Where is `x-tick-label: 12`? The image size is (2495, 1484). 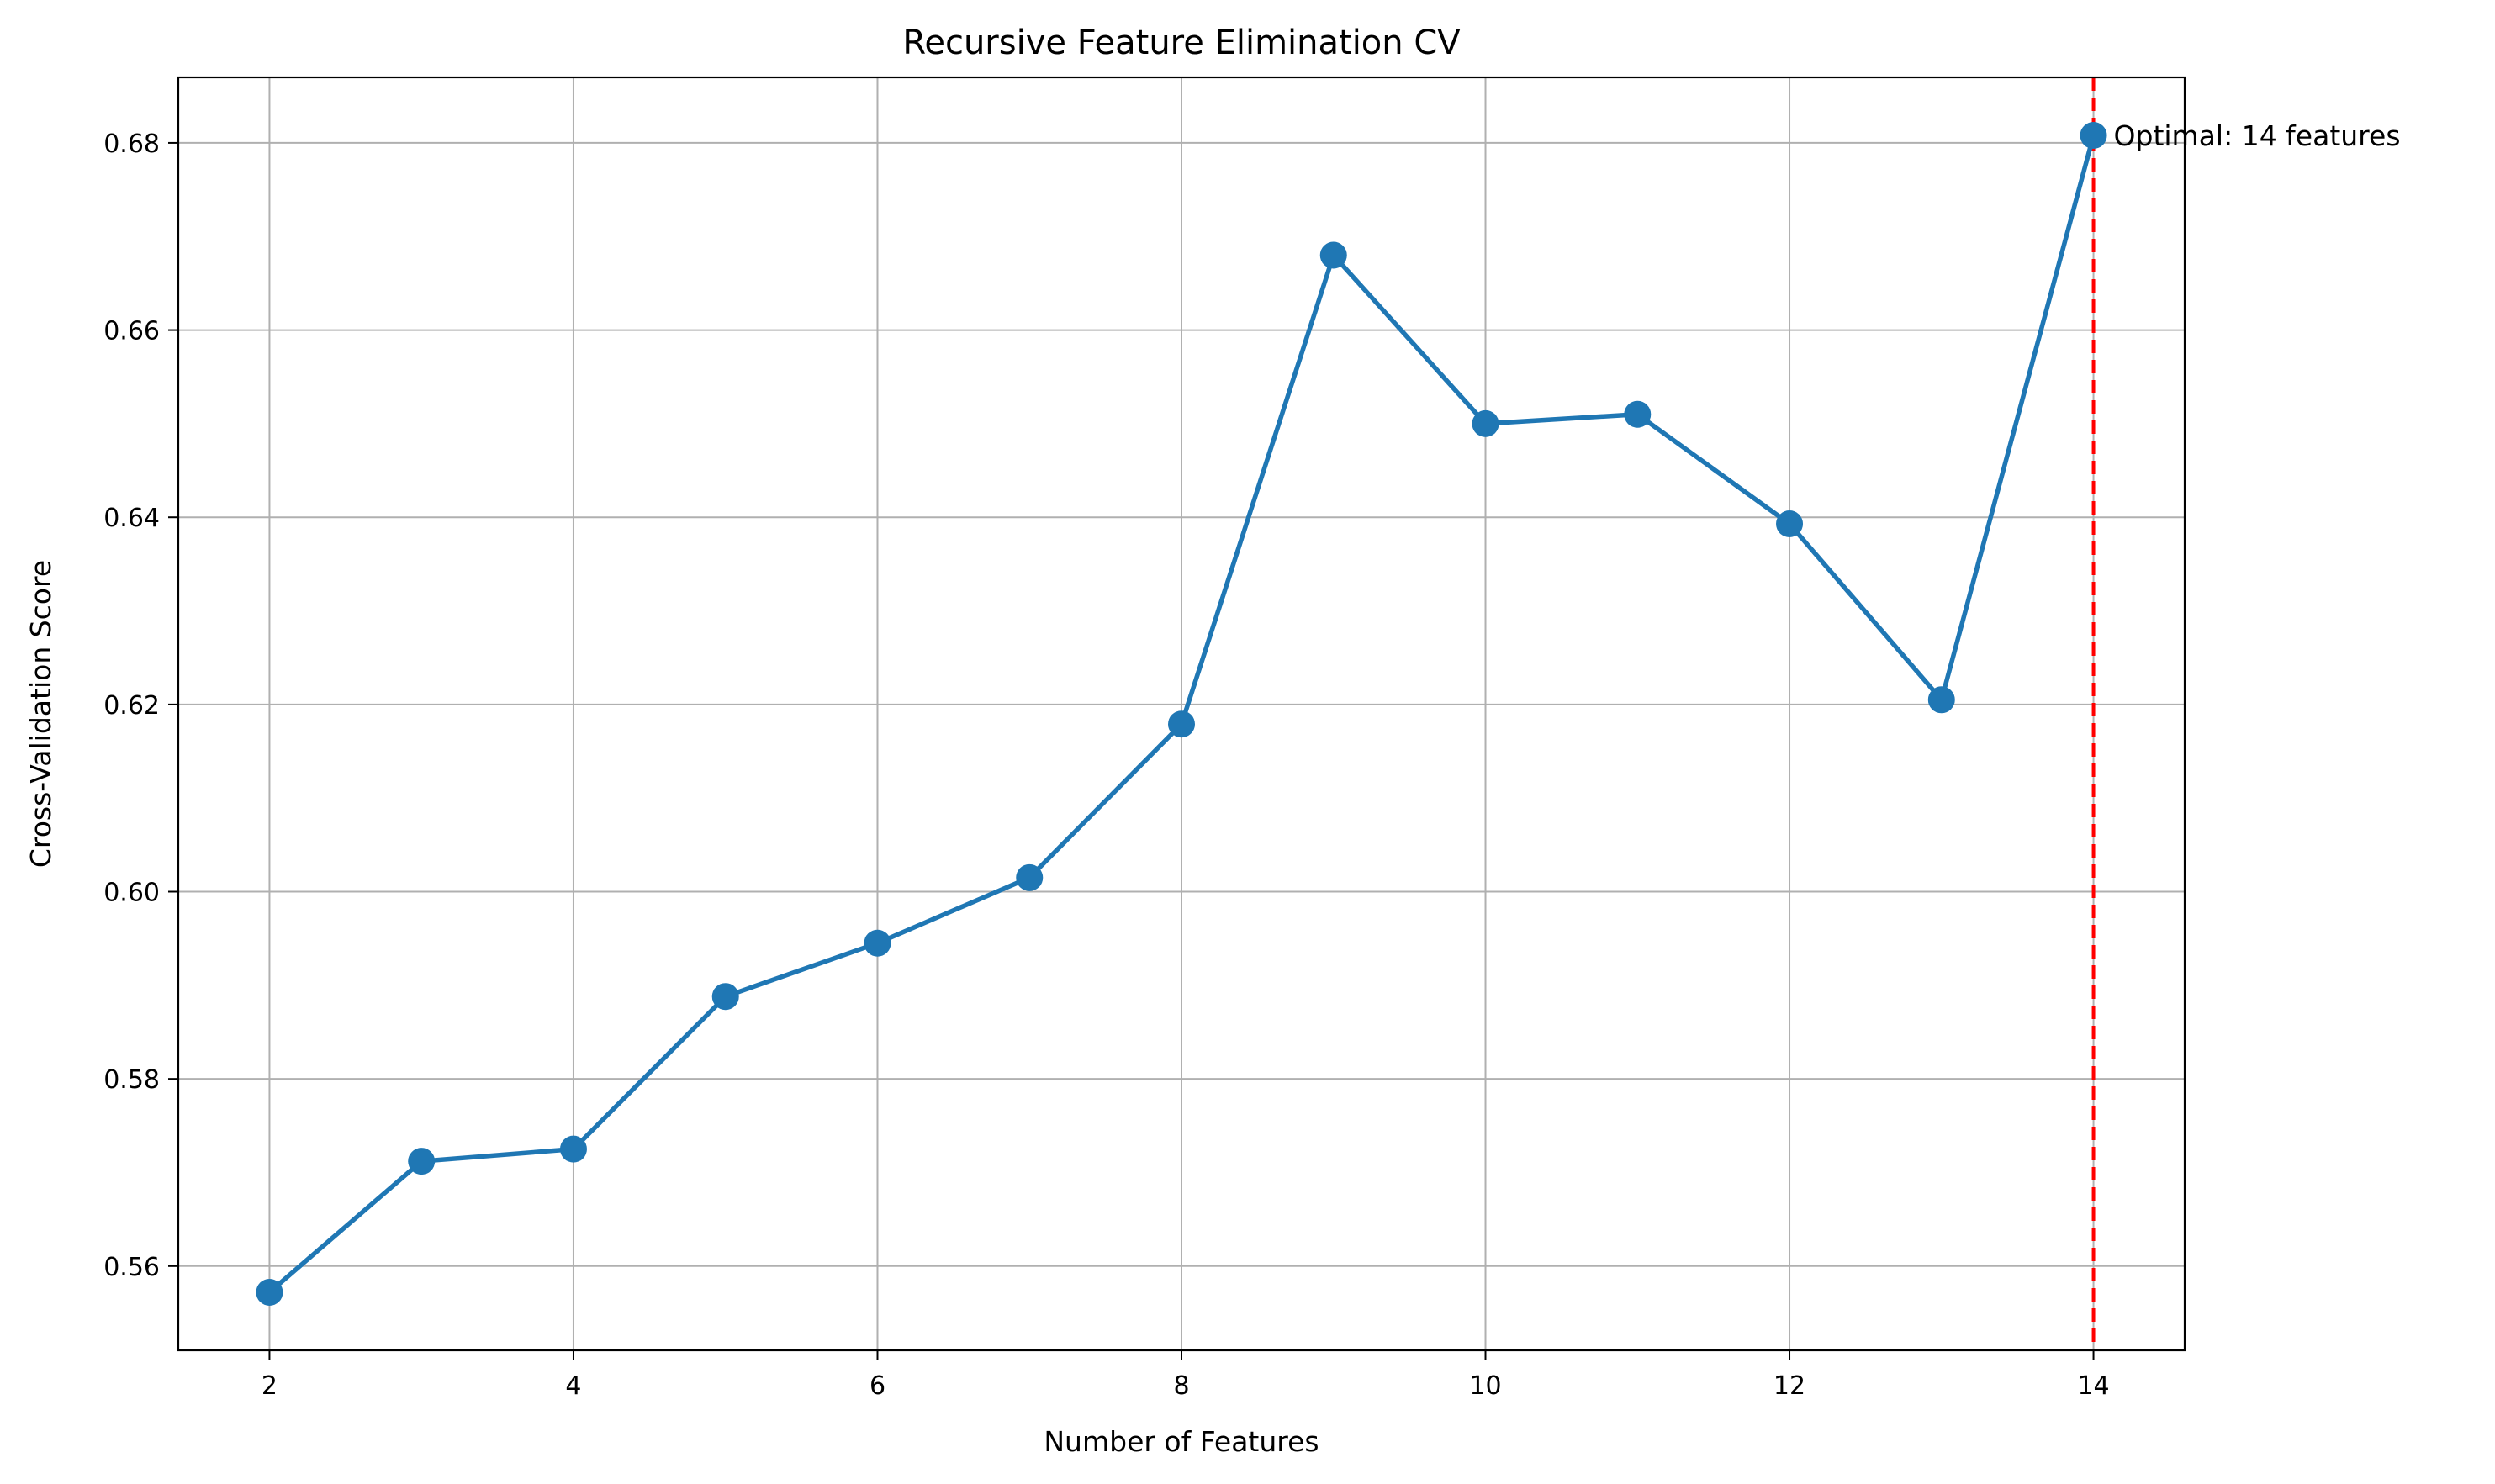 x-tick-label: 12 is located at coordinates (1789, 1386).